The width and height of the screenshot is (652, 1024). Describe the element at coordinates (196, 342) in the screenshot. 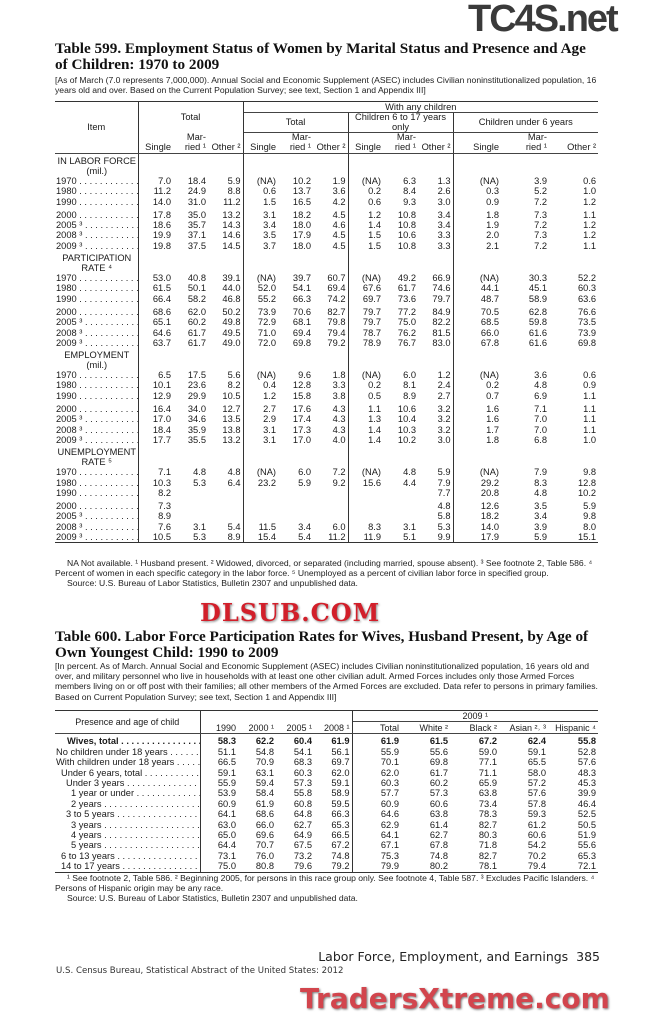

I see `cell-value: 61.7` at that location.